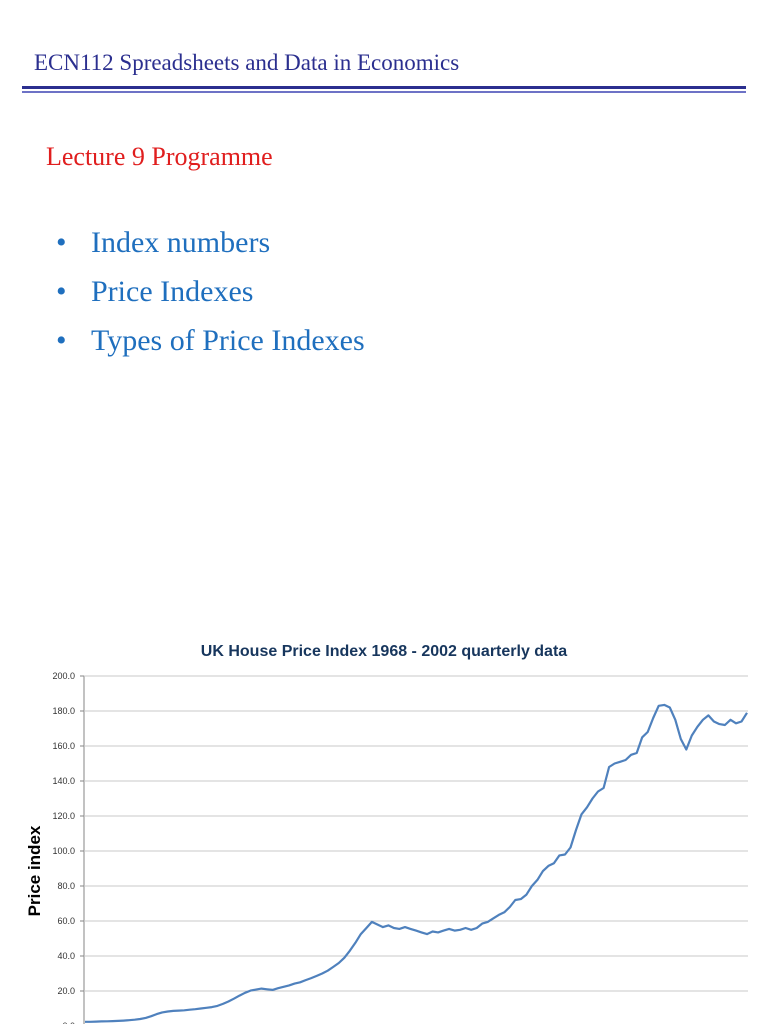 The width and height of the screenshot is (768, 1024). Describe the element at coordinates (63, 851) in the screenshot. I see `y-tick-label: 100.0` at that location.